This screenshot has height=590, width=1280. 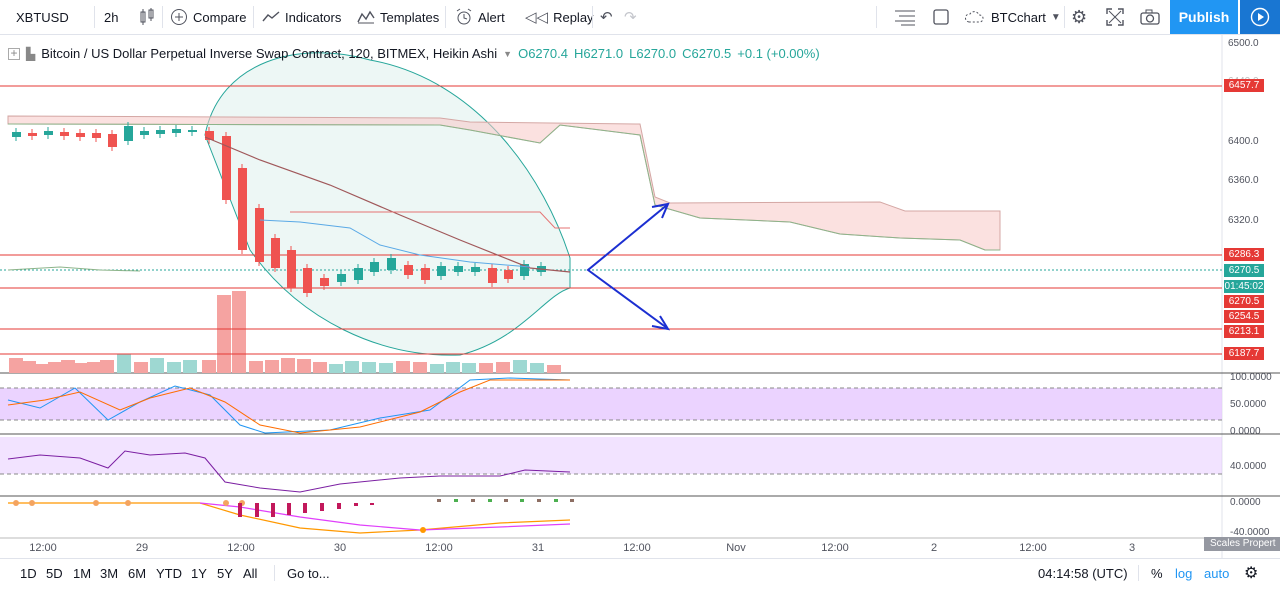 I want to click on price-badge: 6254.5, so click(x=1244, y=316).